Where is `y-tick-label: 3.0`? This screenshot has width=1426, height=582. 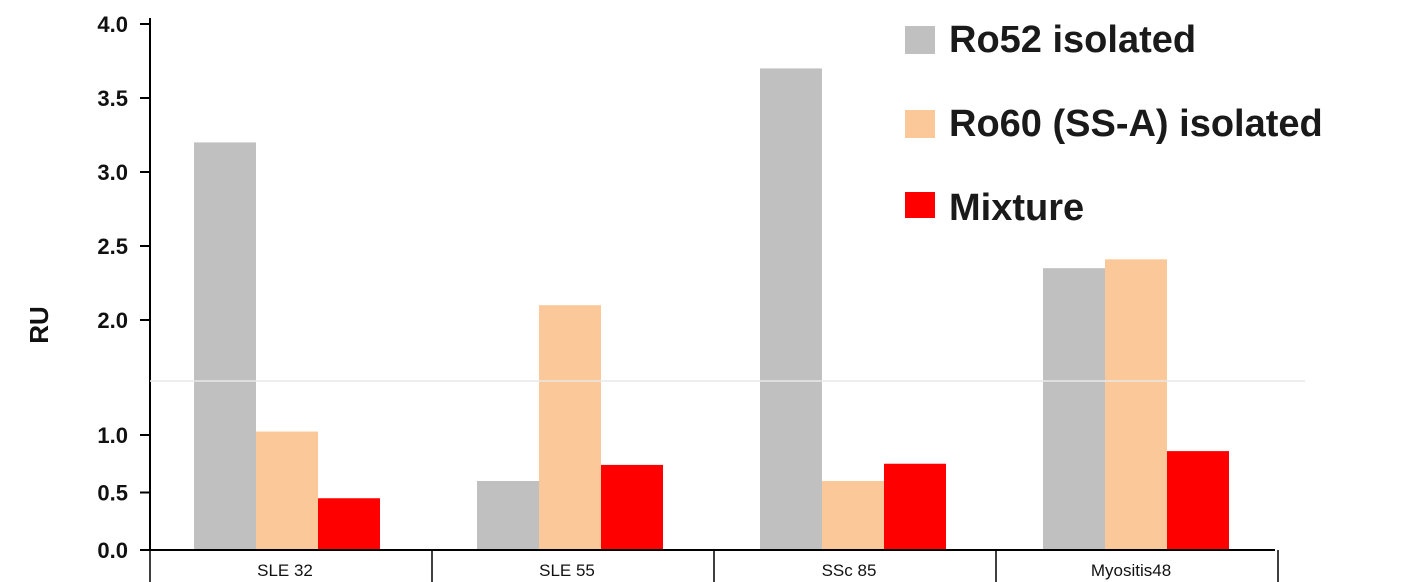 y-tick-label: 3.0 is located at coordinates (112, 172).